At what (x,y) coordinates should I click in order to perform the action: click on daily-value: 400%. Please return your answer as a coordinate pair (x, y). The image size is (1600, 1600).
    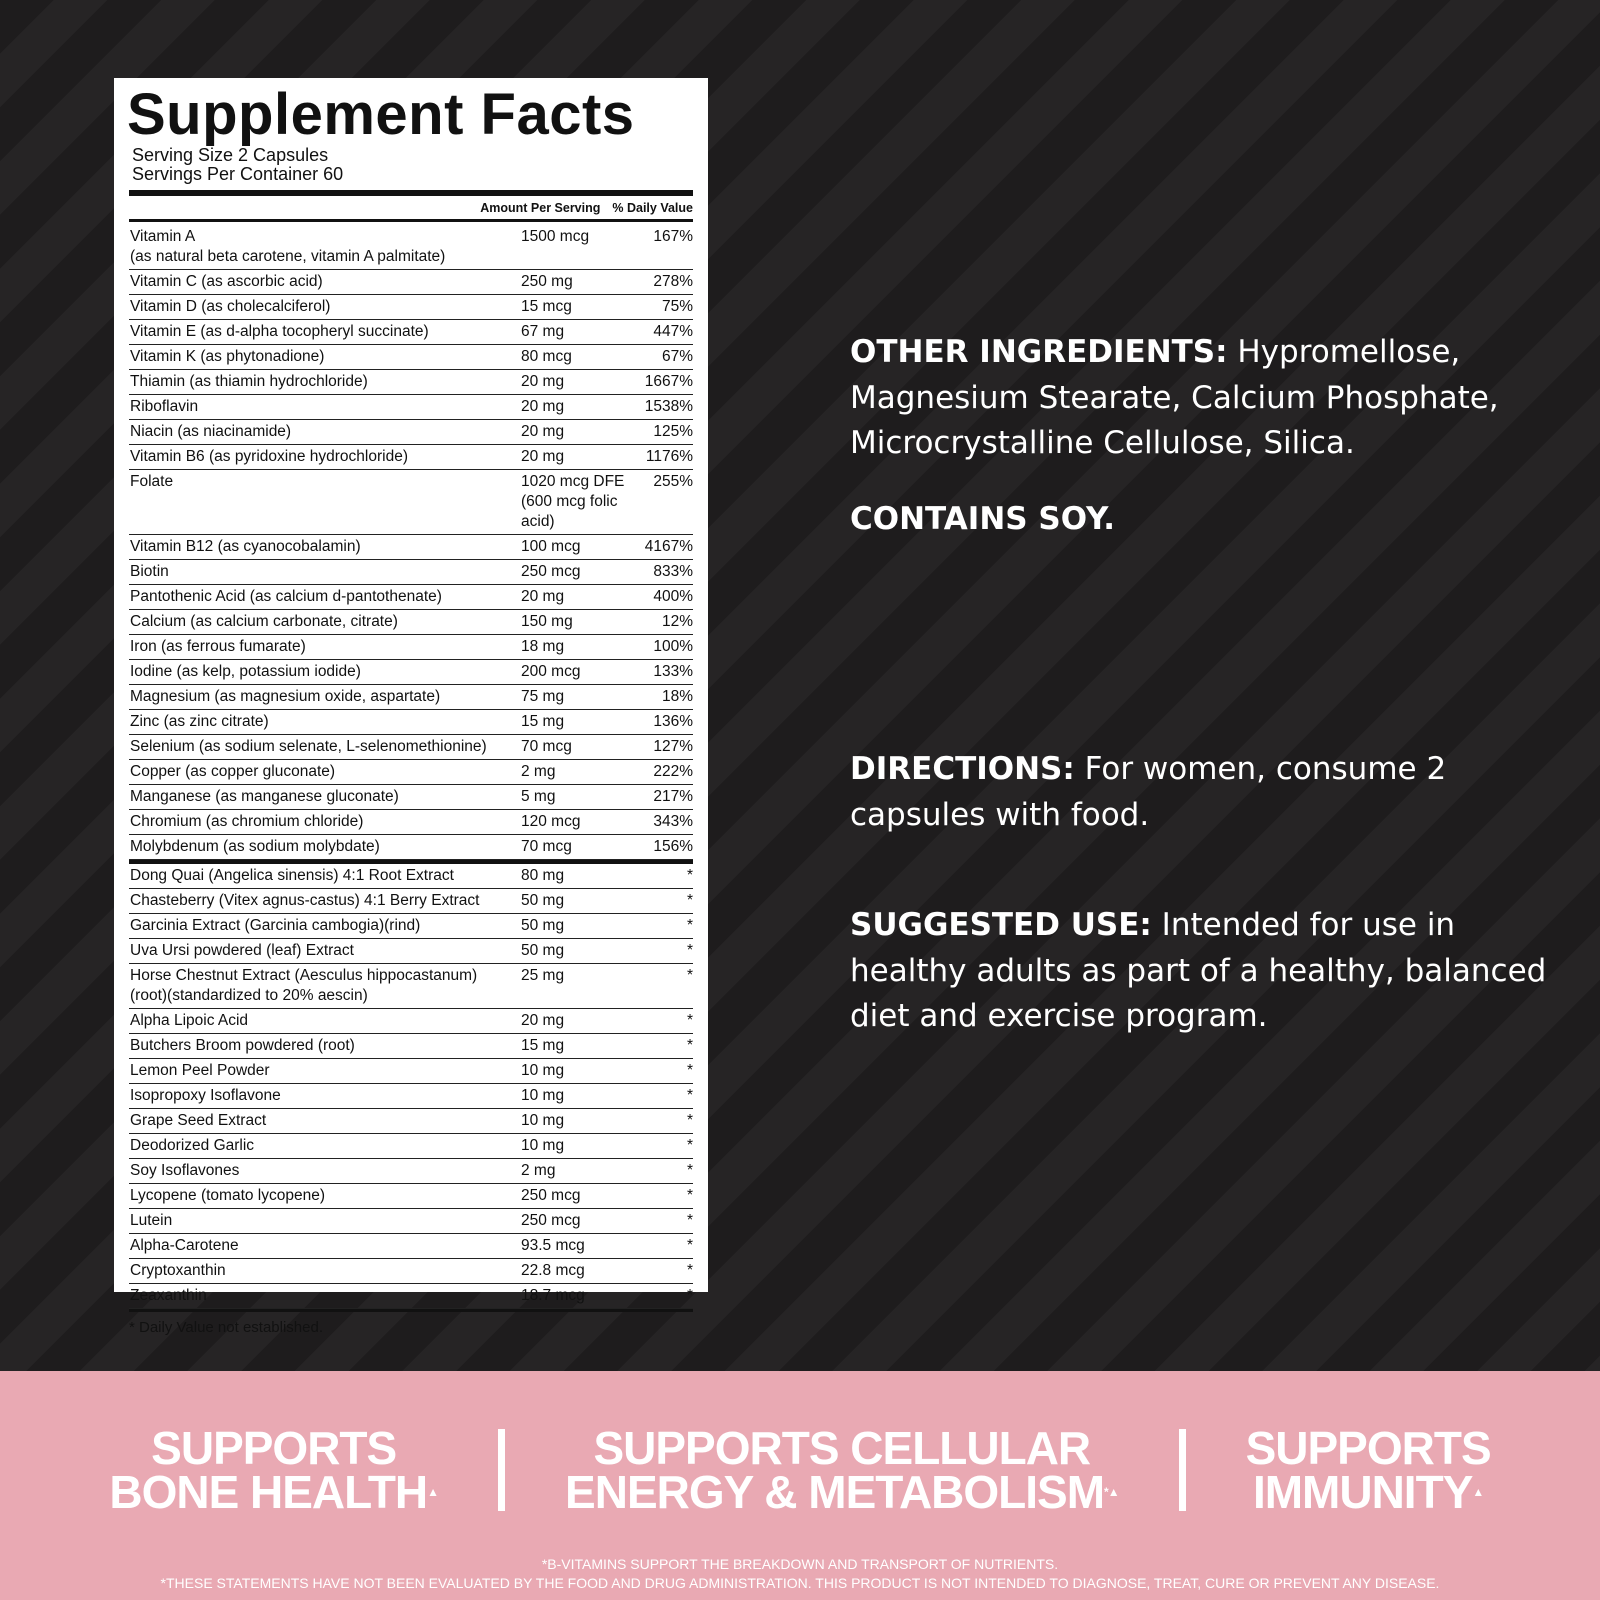
    Looking at the image, I should click on (673, 596).